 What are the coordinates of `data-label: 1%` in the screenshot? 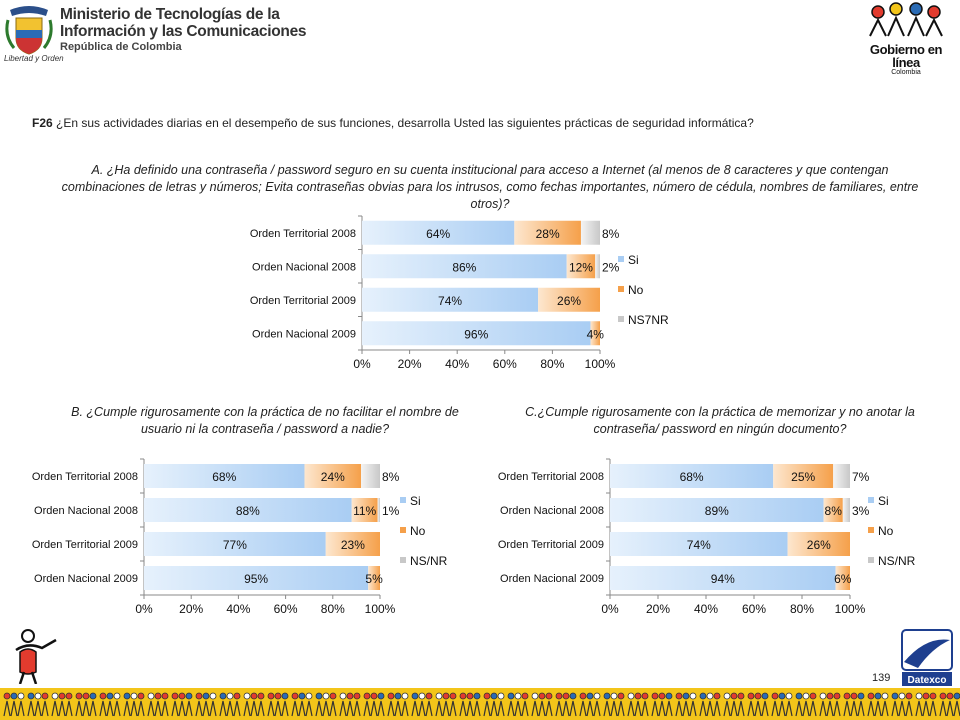 It's located at (391, 511).